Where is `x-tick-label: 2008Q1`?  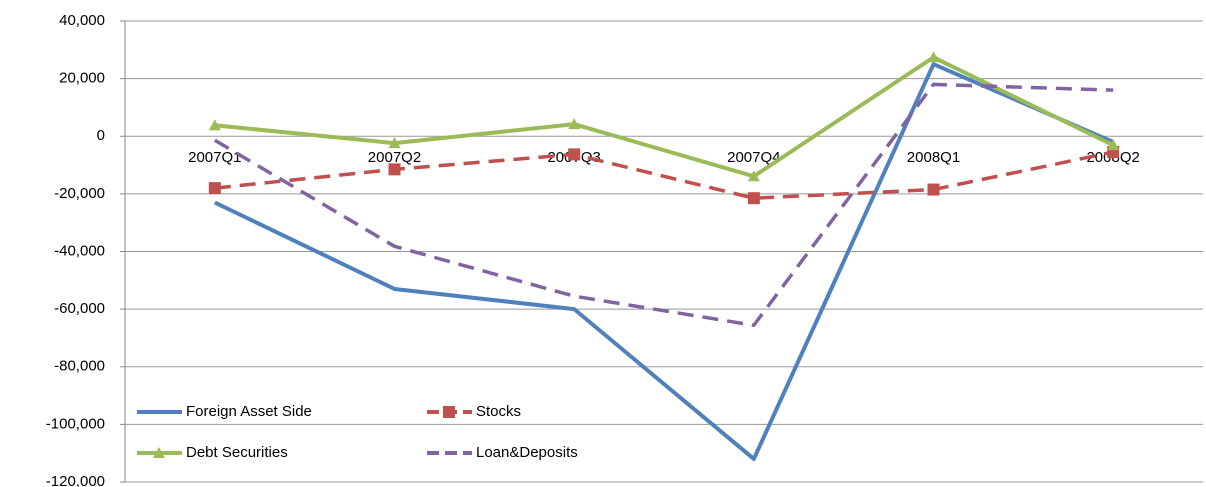
x-tick-label: 2008Q1 is located at coordinates (933, 157).